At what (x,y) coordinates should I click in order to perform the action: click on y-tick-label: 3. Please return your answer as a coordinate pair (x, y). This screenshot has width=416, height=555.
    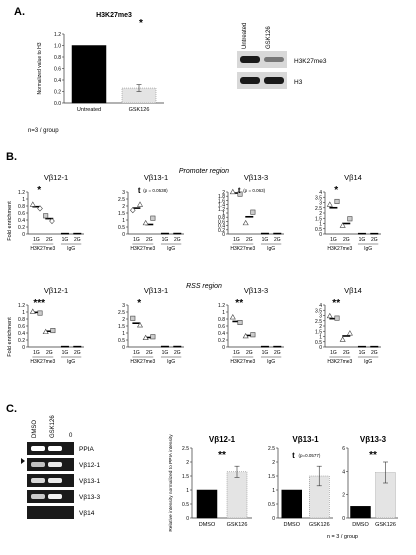
    Looking at the image, I should click on (320, 317).